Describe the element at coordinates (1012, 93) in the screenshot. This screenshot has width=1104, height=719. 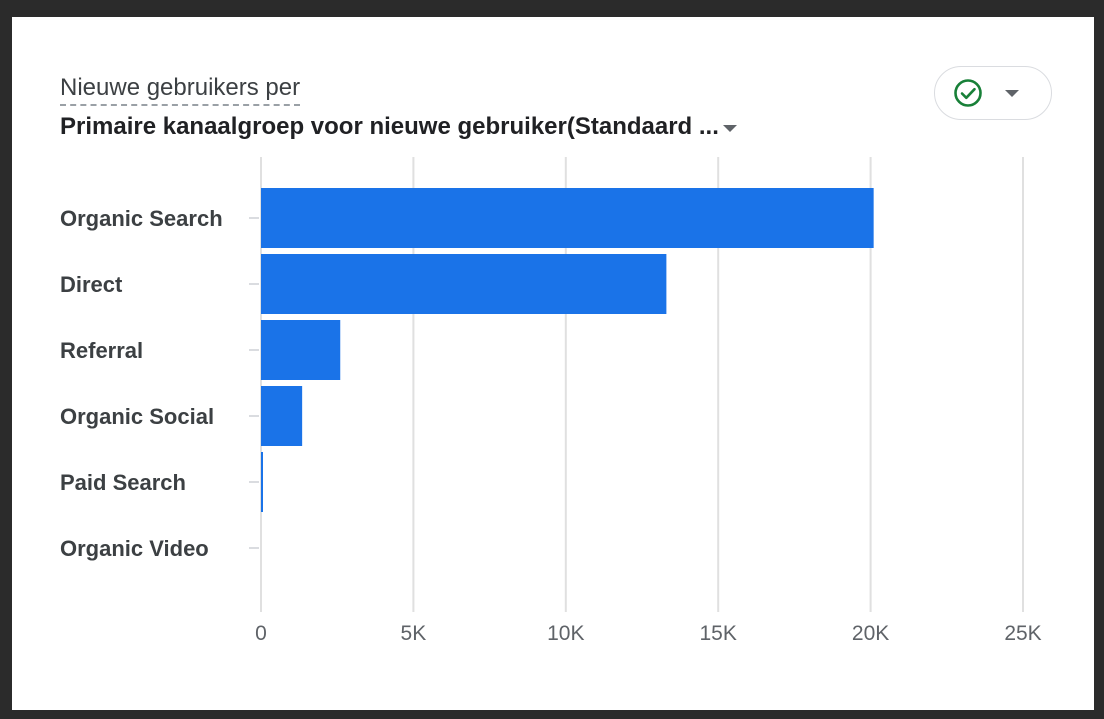
I see `chevron-down-icon` at that location.